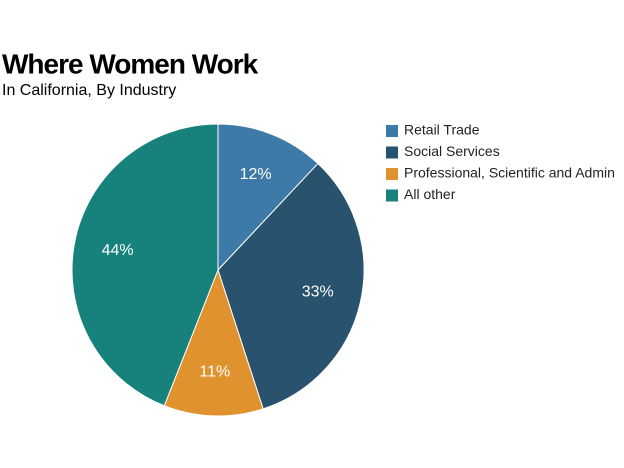  Describe the element at coordinates (130, 63) in the screenshot. I see `chart-title: Where Women Work` at that location.